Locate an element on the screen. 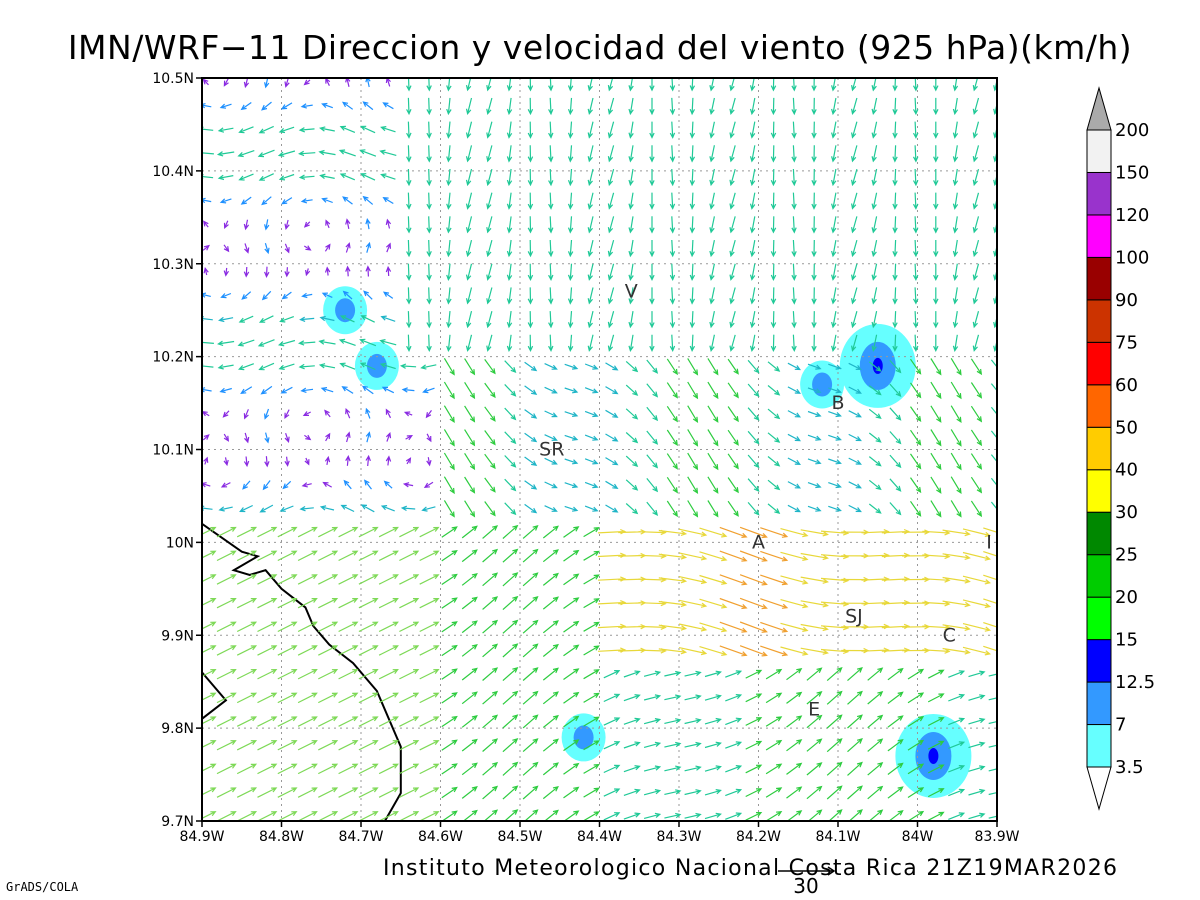 This screenshot has height=900, width=1200. y-tick-label: 10.2N is located at coordinates (173, 358).